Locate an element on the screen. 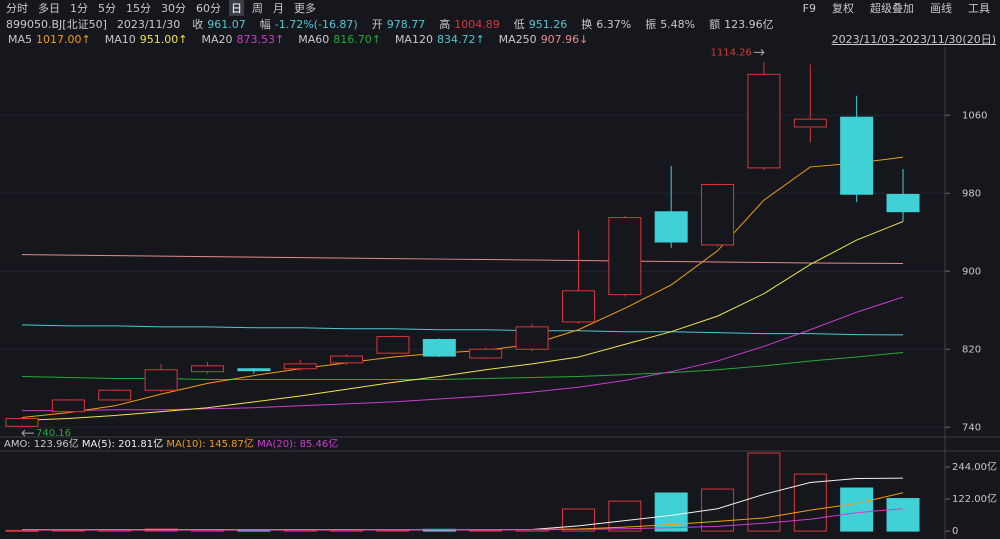  period-button: 月 is located at coordinates (278, 8).